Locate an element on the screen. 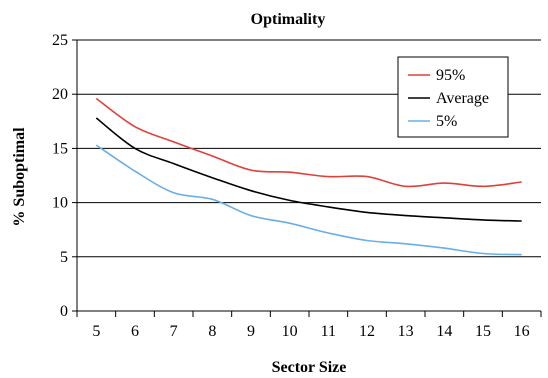 This screenshot has width=548, height=378. legend: 95% Average 5% is located at coordinates (453, 97).